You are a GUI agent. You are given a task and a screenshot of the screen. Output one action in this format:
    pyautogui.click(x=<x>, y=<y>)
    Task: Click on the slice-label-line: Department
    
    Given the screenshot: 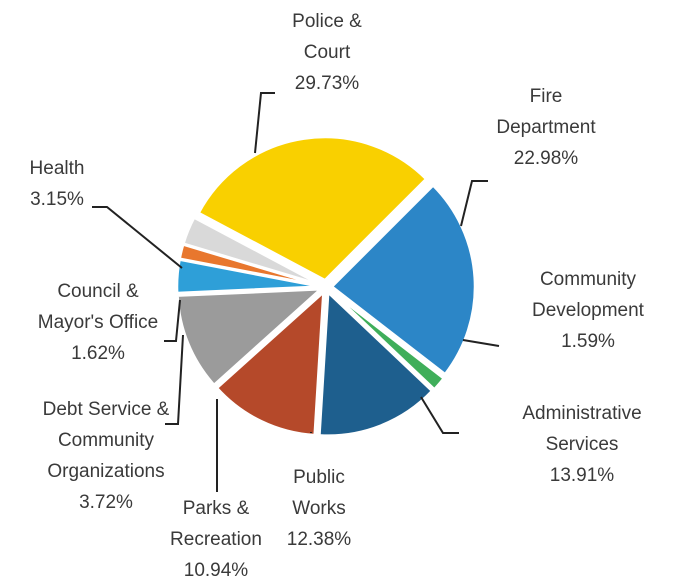 What is the action you would take?
    pyautogui.click(x=546, y=127)
    